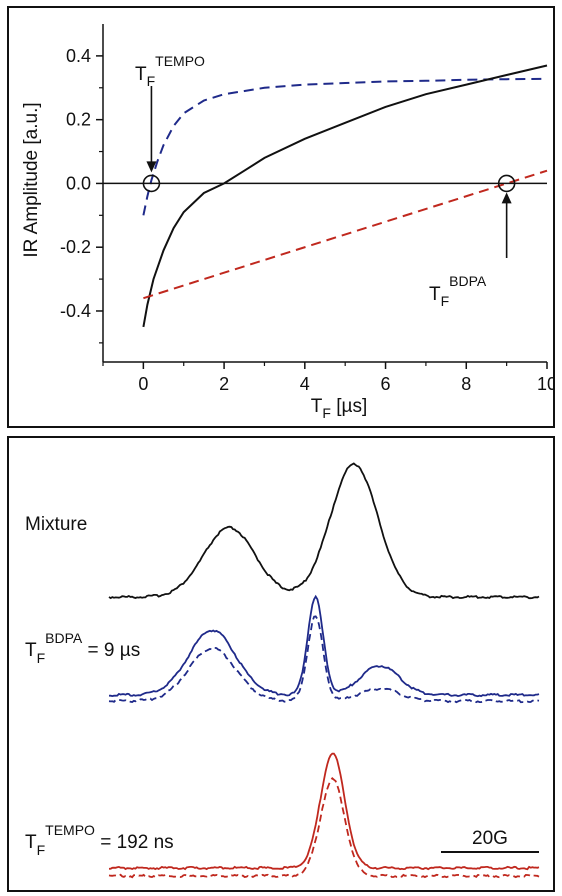 The height and width of the screenshot is (896, 562). I want to click on y-tick-label: -0.2, so click(75, 247).